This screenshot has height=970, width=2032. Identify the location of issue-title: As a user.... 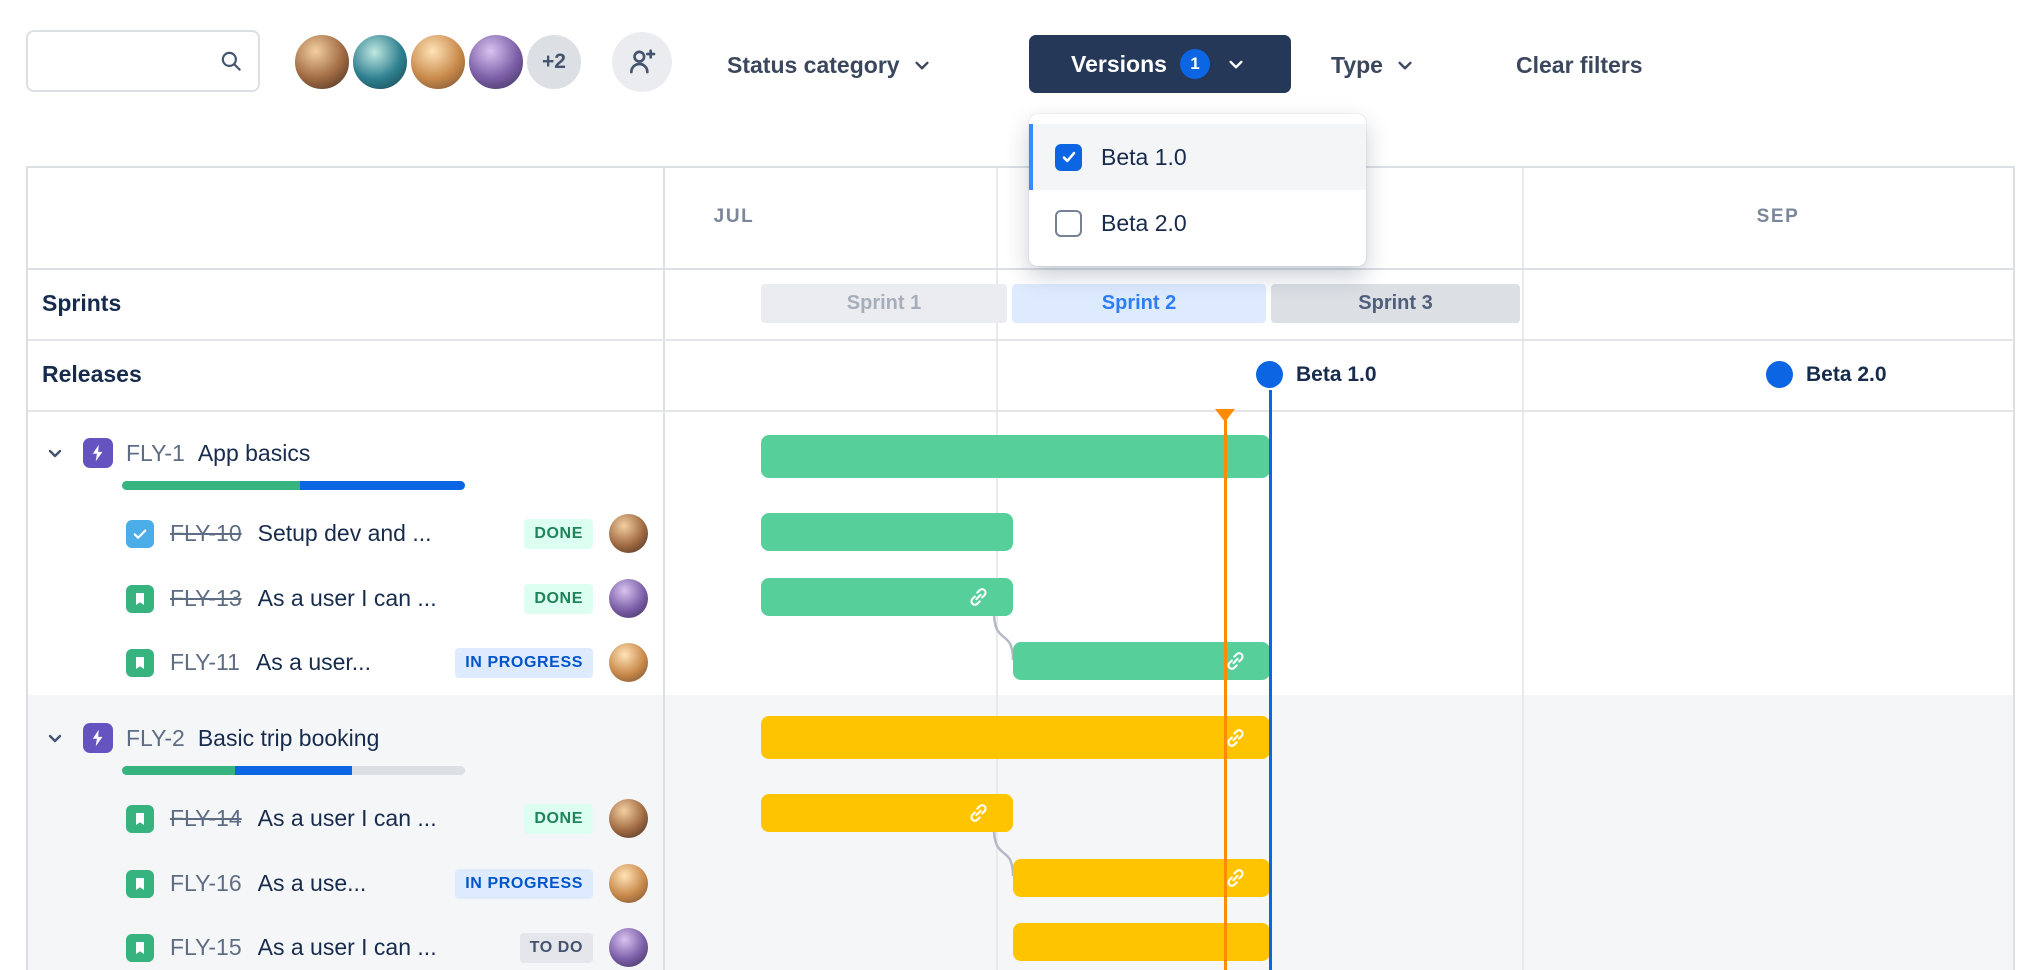
(313, 662).